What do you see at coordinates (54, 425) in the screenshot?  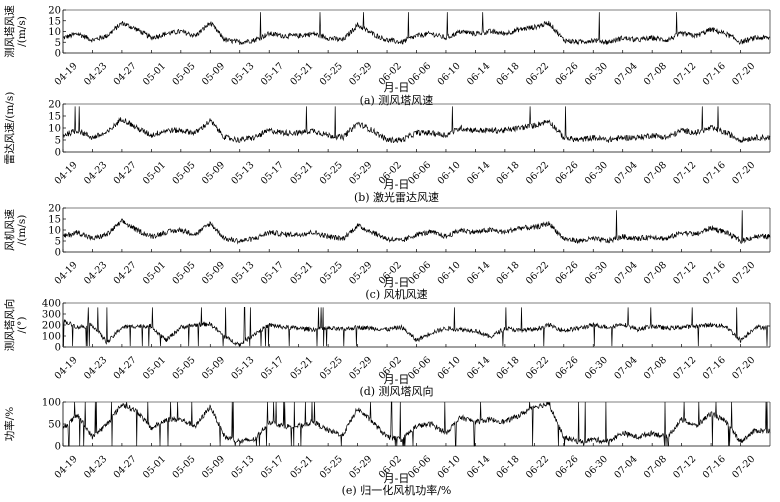 I see `y-tick-label: 50` at bounding box center [54, 425].